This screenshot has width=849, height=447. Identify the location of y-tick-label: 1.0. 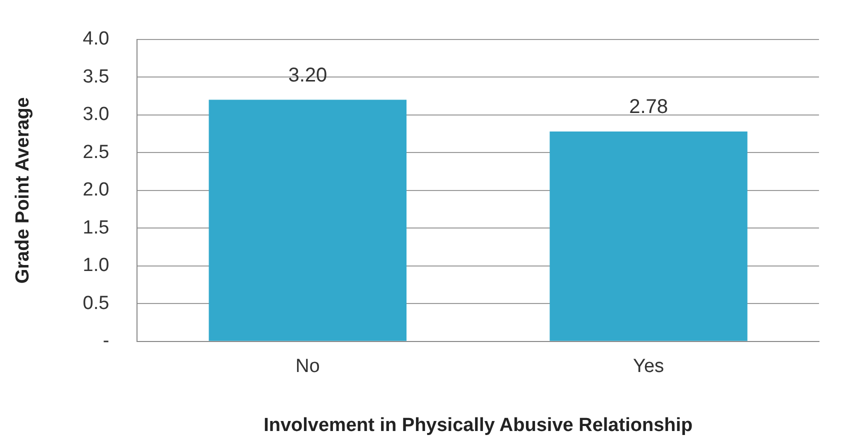
(96, 265).